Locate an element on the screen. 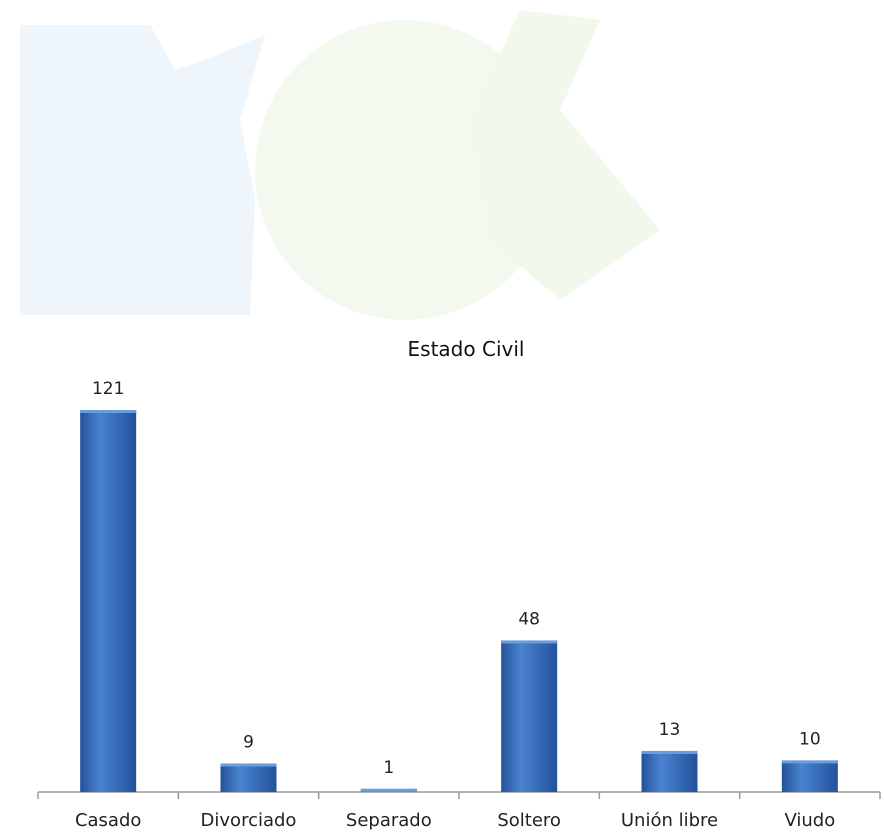 Image resolution: width=884 pixels, height=835 pixels. watermark-circle-shape is located at coordinates (405, 170).